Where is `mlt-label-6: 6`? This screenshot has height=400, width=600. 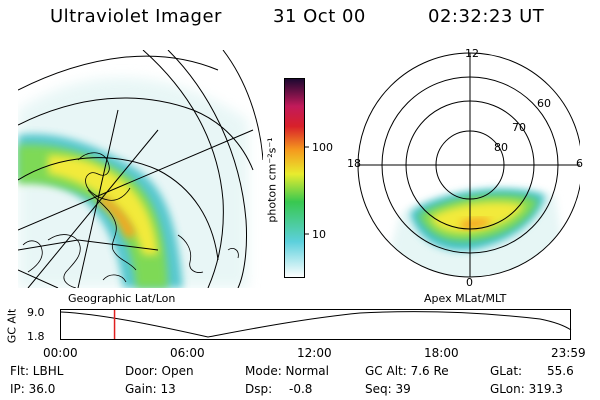
mlt-label-6: 6 is located at coordinates (579, 163).